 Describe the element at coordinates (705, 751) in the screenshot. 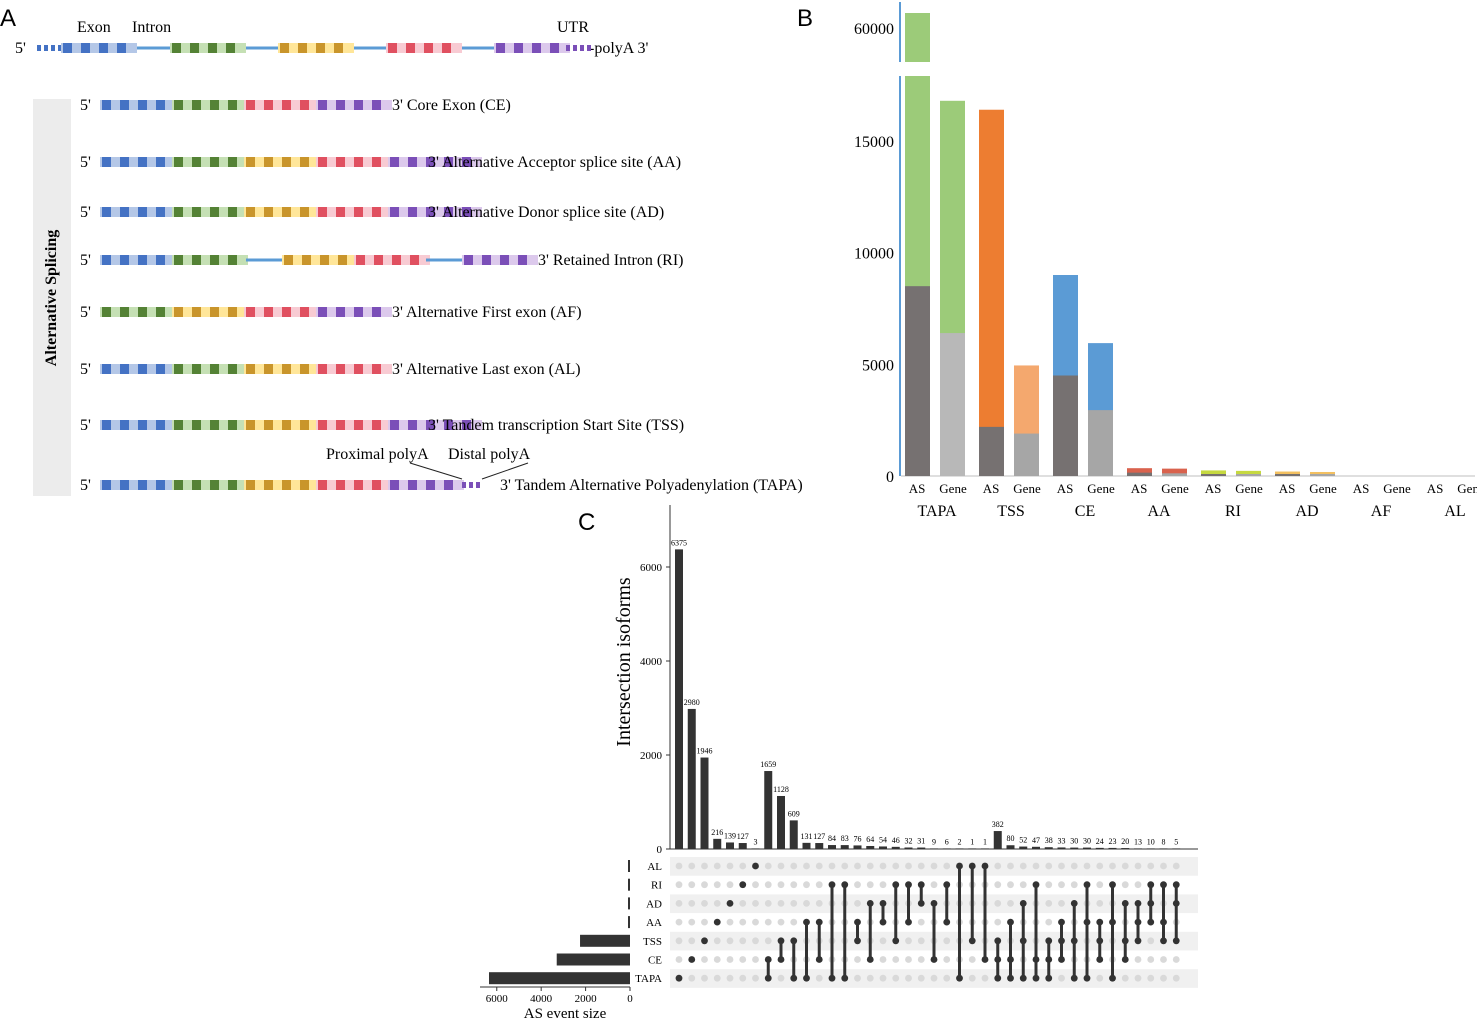

I see `c-bar-value-label: 1946` at that location.